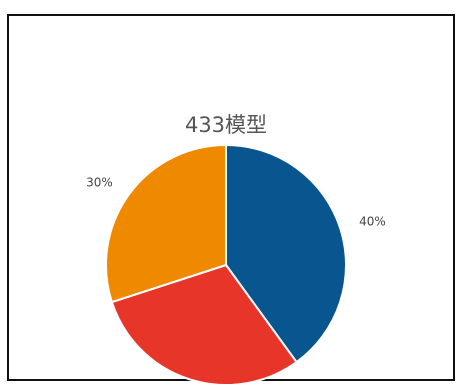 The image size is (463, 389). I want to click on pie-slice-label-2: 30%, so click(99, 183).